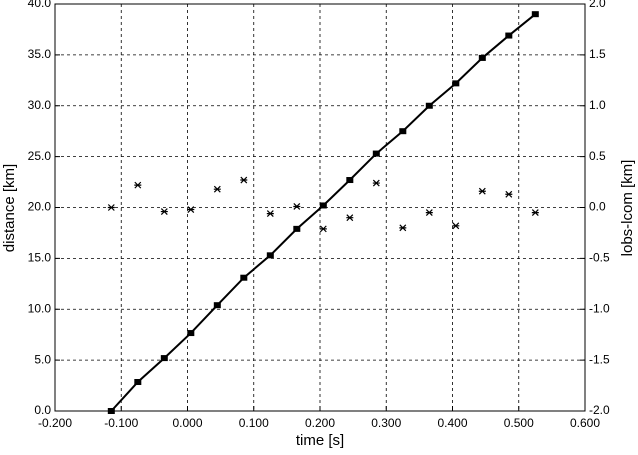  I want to click on y2-tick-label: 0.5, so click(597, 156).